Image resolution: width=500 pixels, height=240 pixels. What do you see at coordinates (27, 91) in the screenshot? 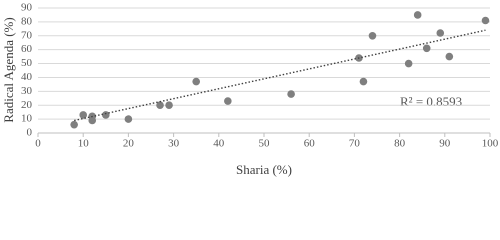
I see `y-tick-label: 30` at bounding box center [27, 91].